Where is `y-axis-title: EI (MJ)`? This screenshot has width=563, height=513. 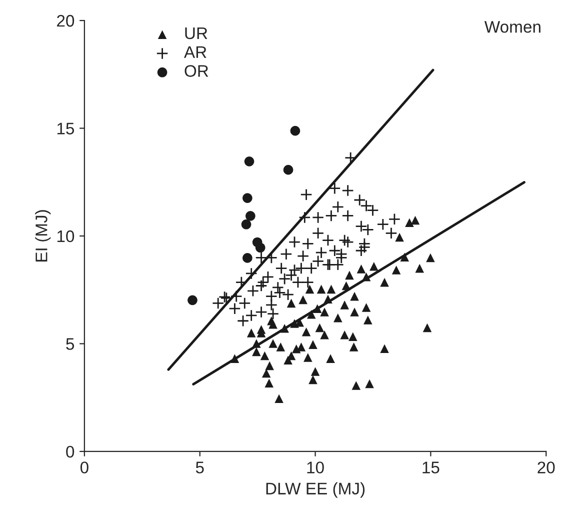
y-axis-title: EI (MJ) is located at coordinates (43, 236).